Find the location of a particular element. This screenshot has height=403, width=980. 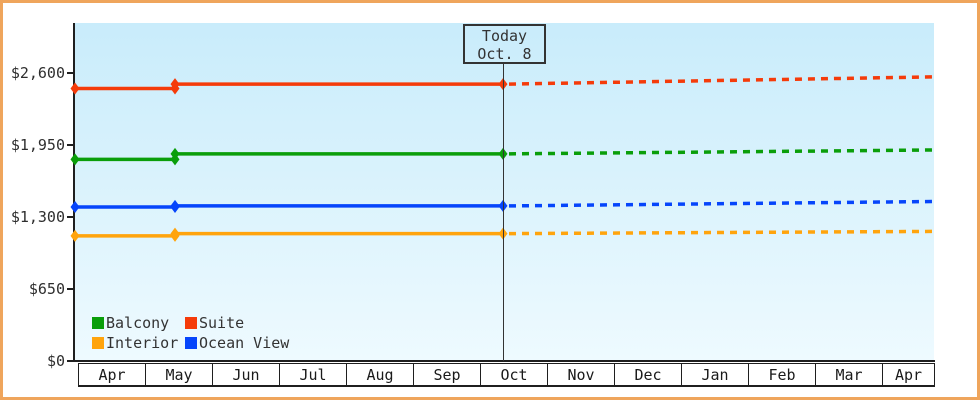

legend-item-ocean-view: Ocean View is located at coordinates (237, 343).